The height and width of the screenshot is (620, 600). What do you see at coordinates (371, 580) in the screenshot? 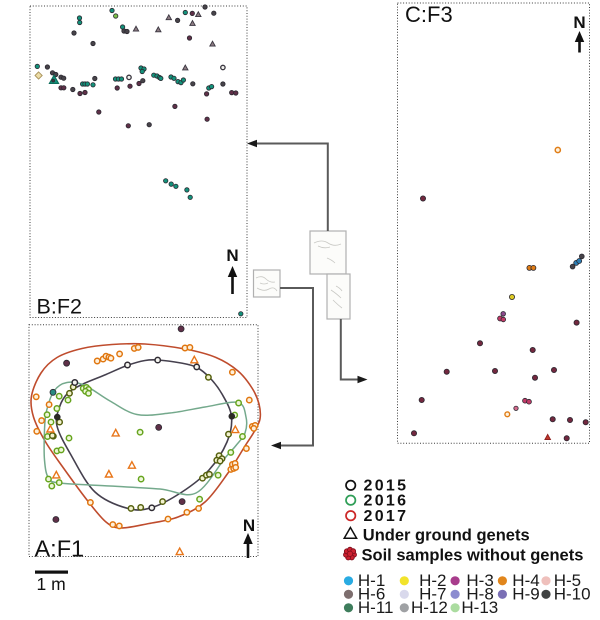
I see `svg-text: H-1` at bounding box center [371, 580].